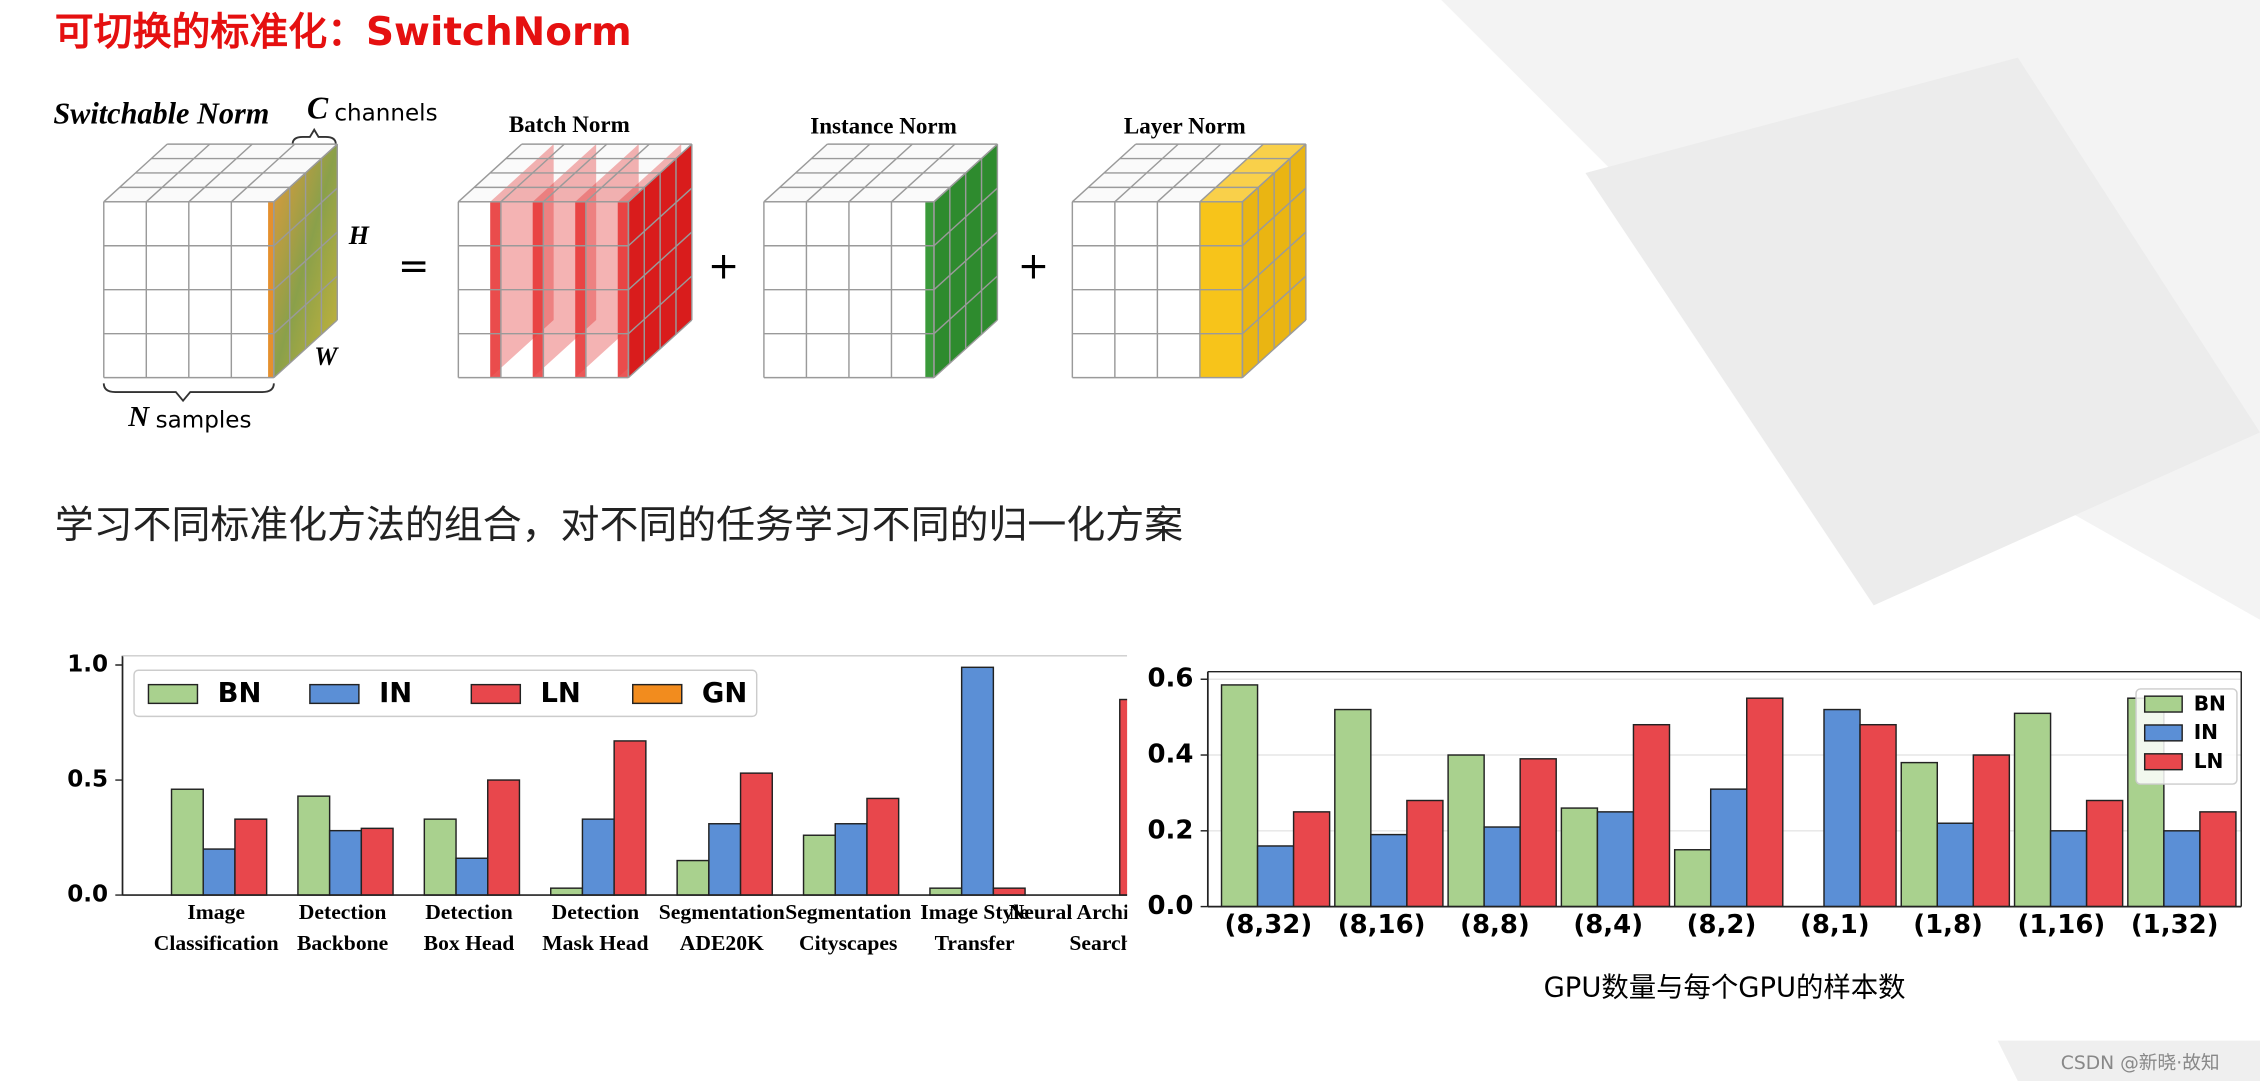 The height and width of the screenshot is (1081, 2260). I want to click on y-tick-label: 0.5, so click(87, 780).